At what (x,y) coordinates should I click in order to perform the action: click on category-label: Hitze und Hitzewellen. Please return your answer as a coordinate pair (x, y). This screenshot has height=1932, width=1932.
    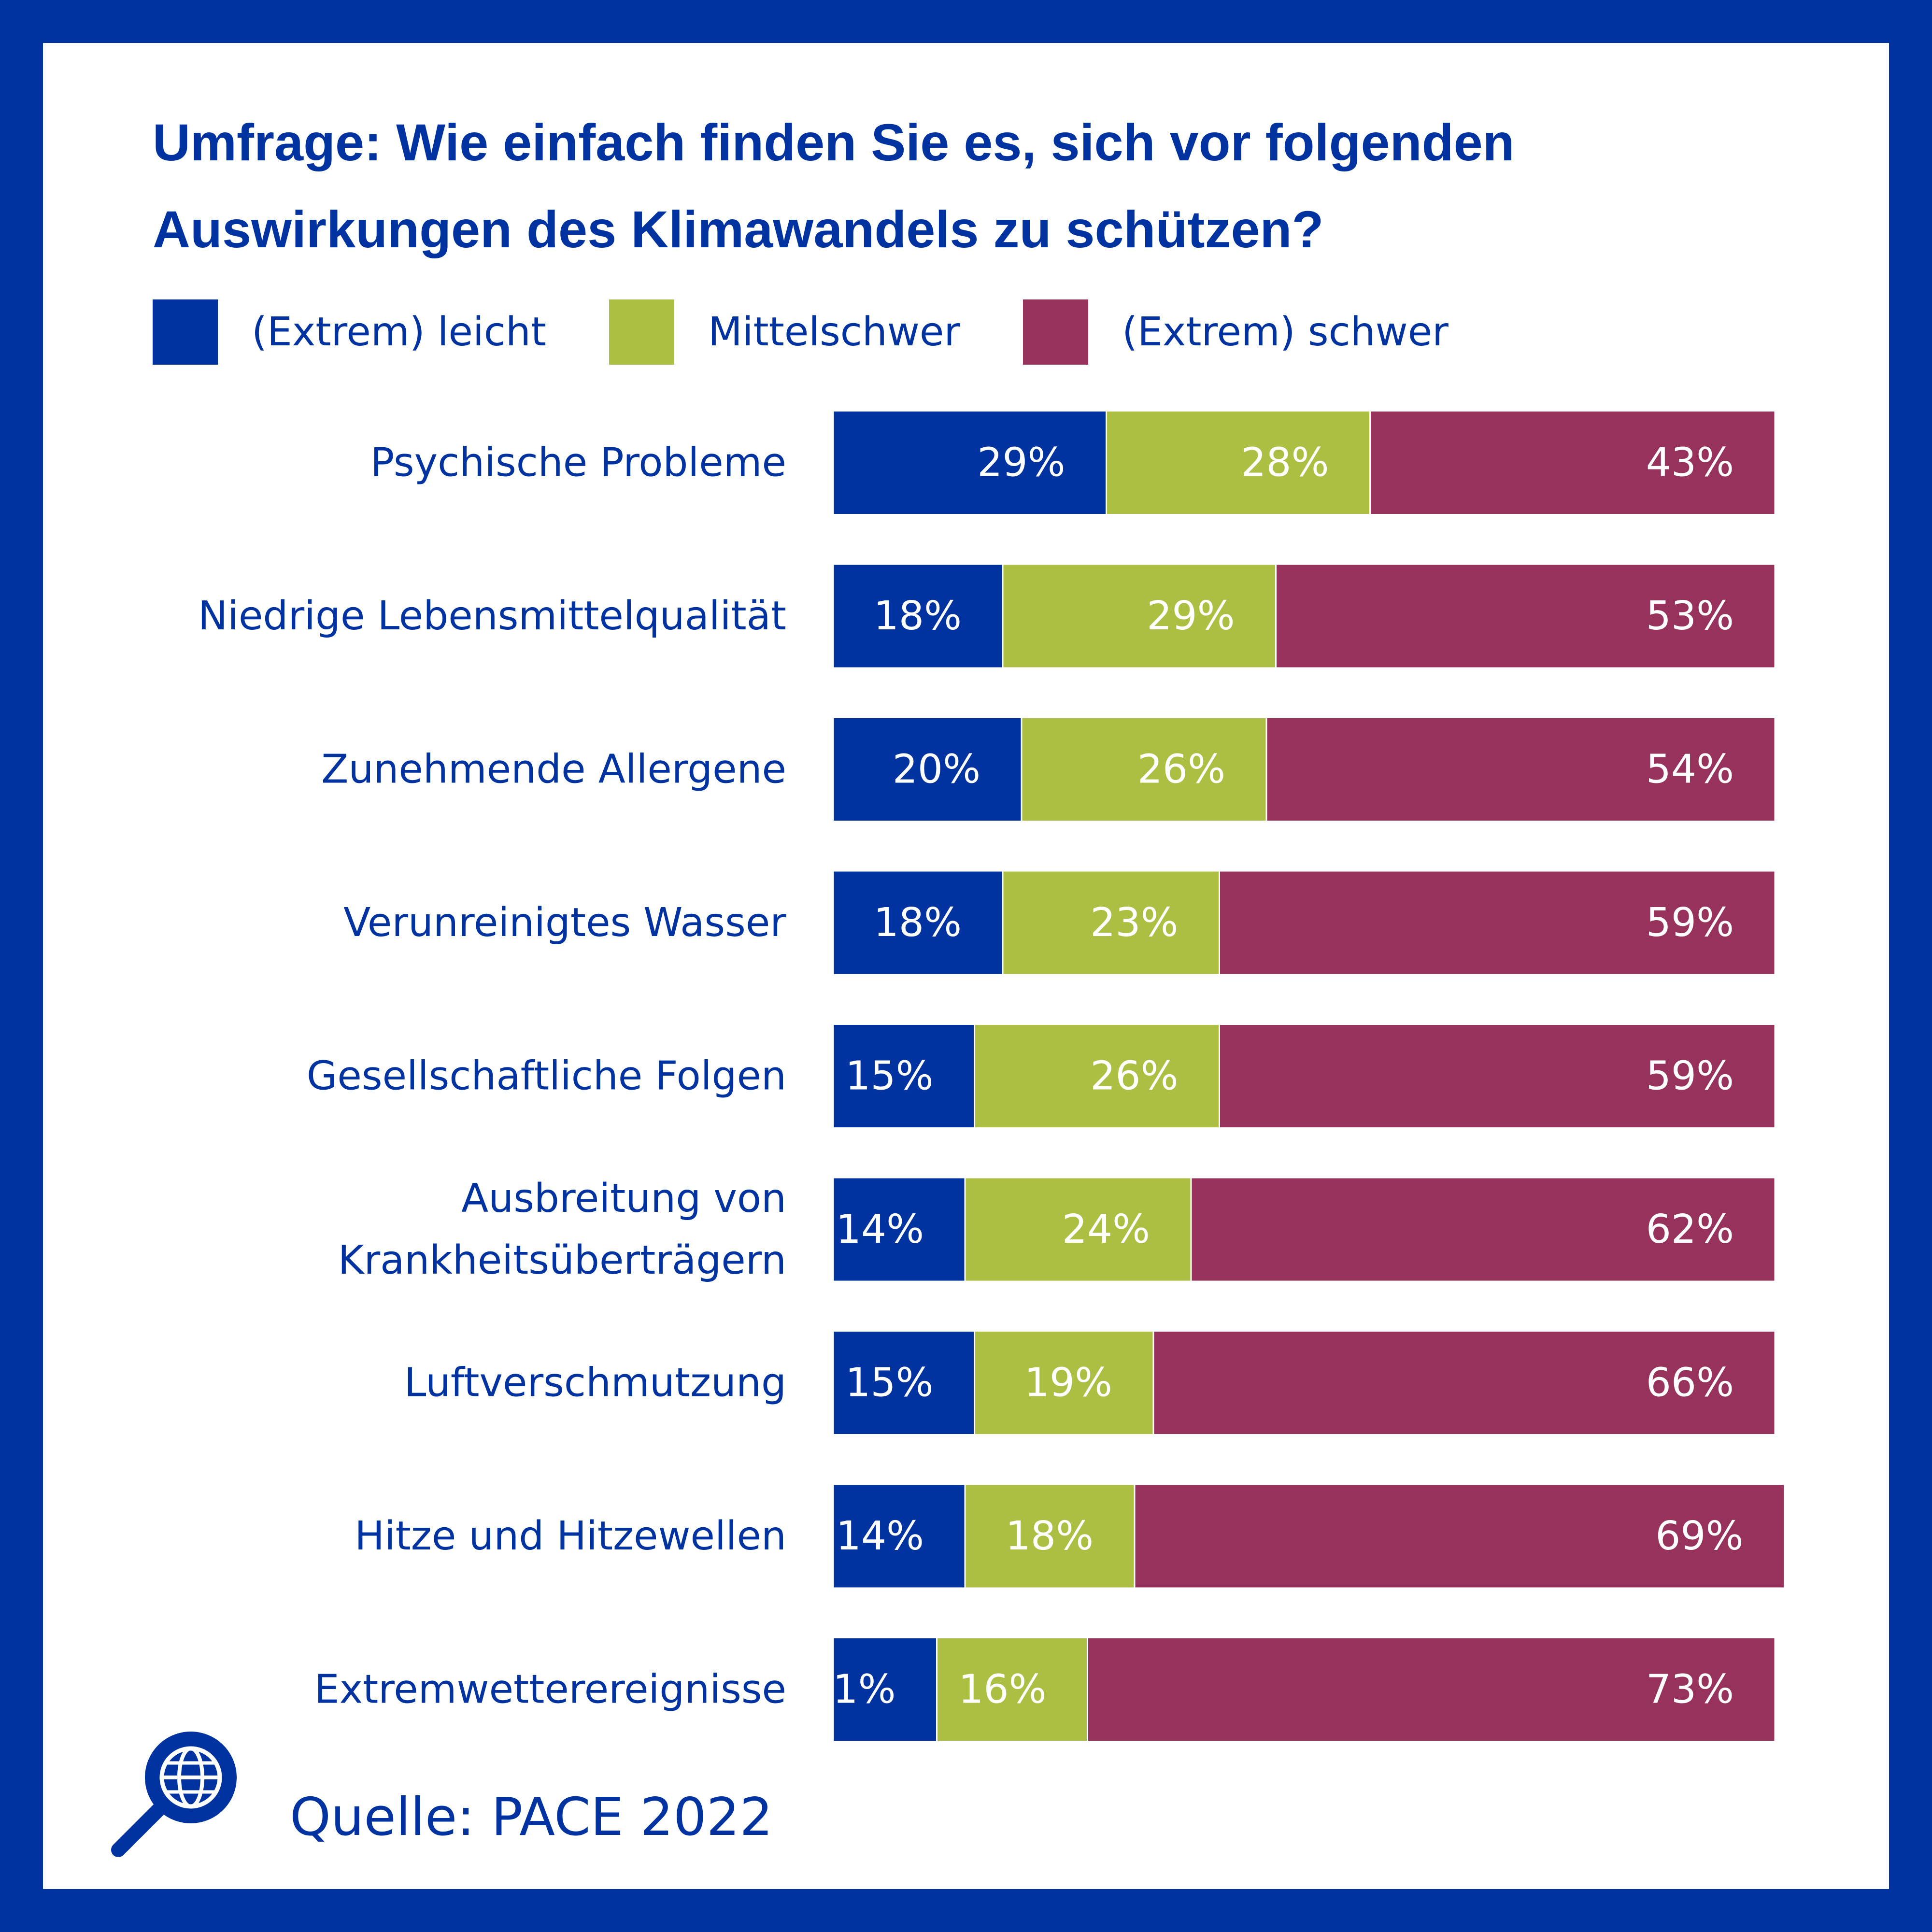
    Looking at the image, I should click on (570, 1536).